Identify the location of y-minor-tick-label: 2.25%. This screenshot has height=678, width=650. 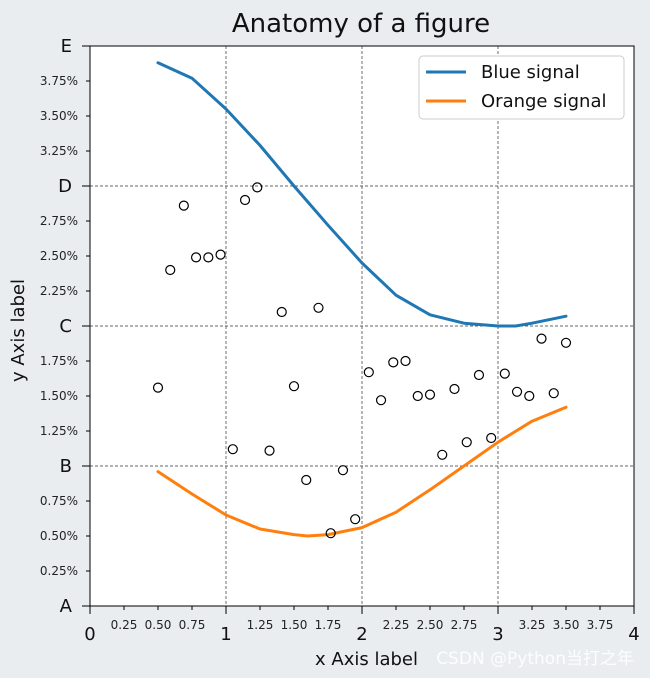
(59, 291).